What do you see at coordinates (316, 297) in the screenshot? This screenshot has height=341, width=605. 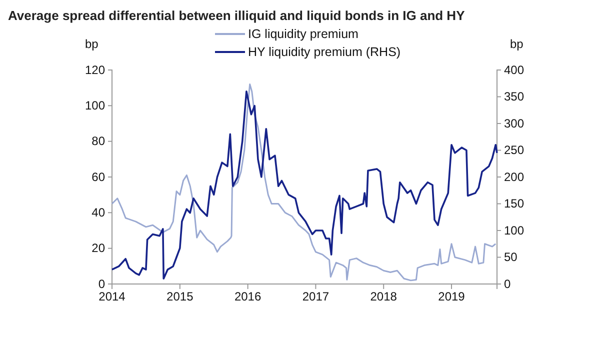 I see `x-tick-label: 2017` at bounding box center [316, 297].